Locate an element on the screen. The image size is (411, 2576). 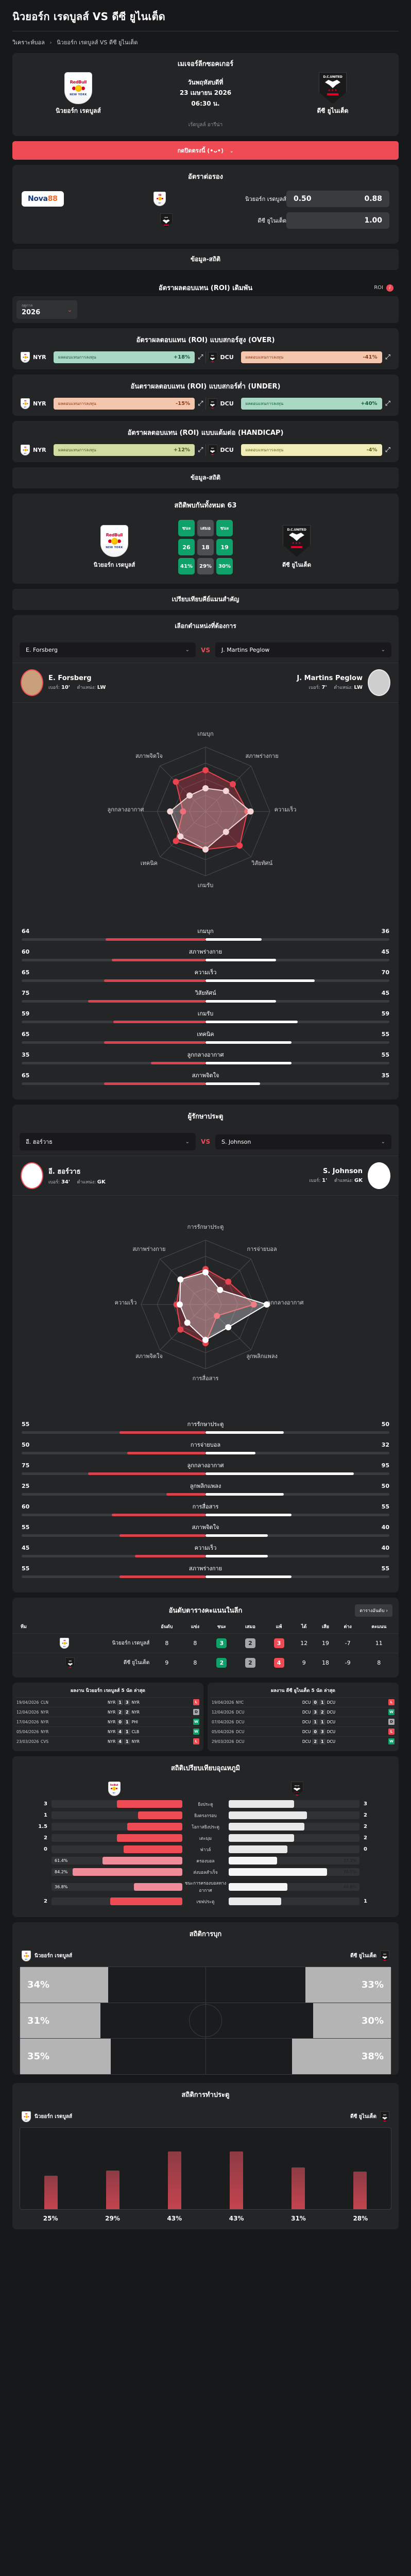
season-select: ฤดูกาล 2026 ⌄ is located at coordinates (46, 309).